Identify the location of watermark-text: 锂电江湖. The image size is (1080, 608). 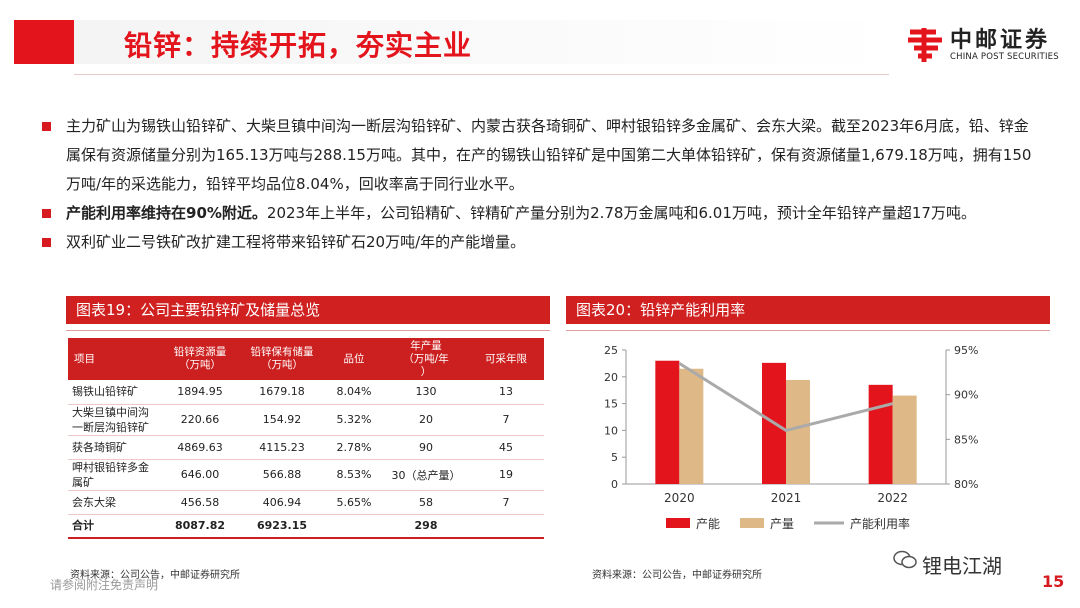
(962, 566).